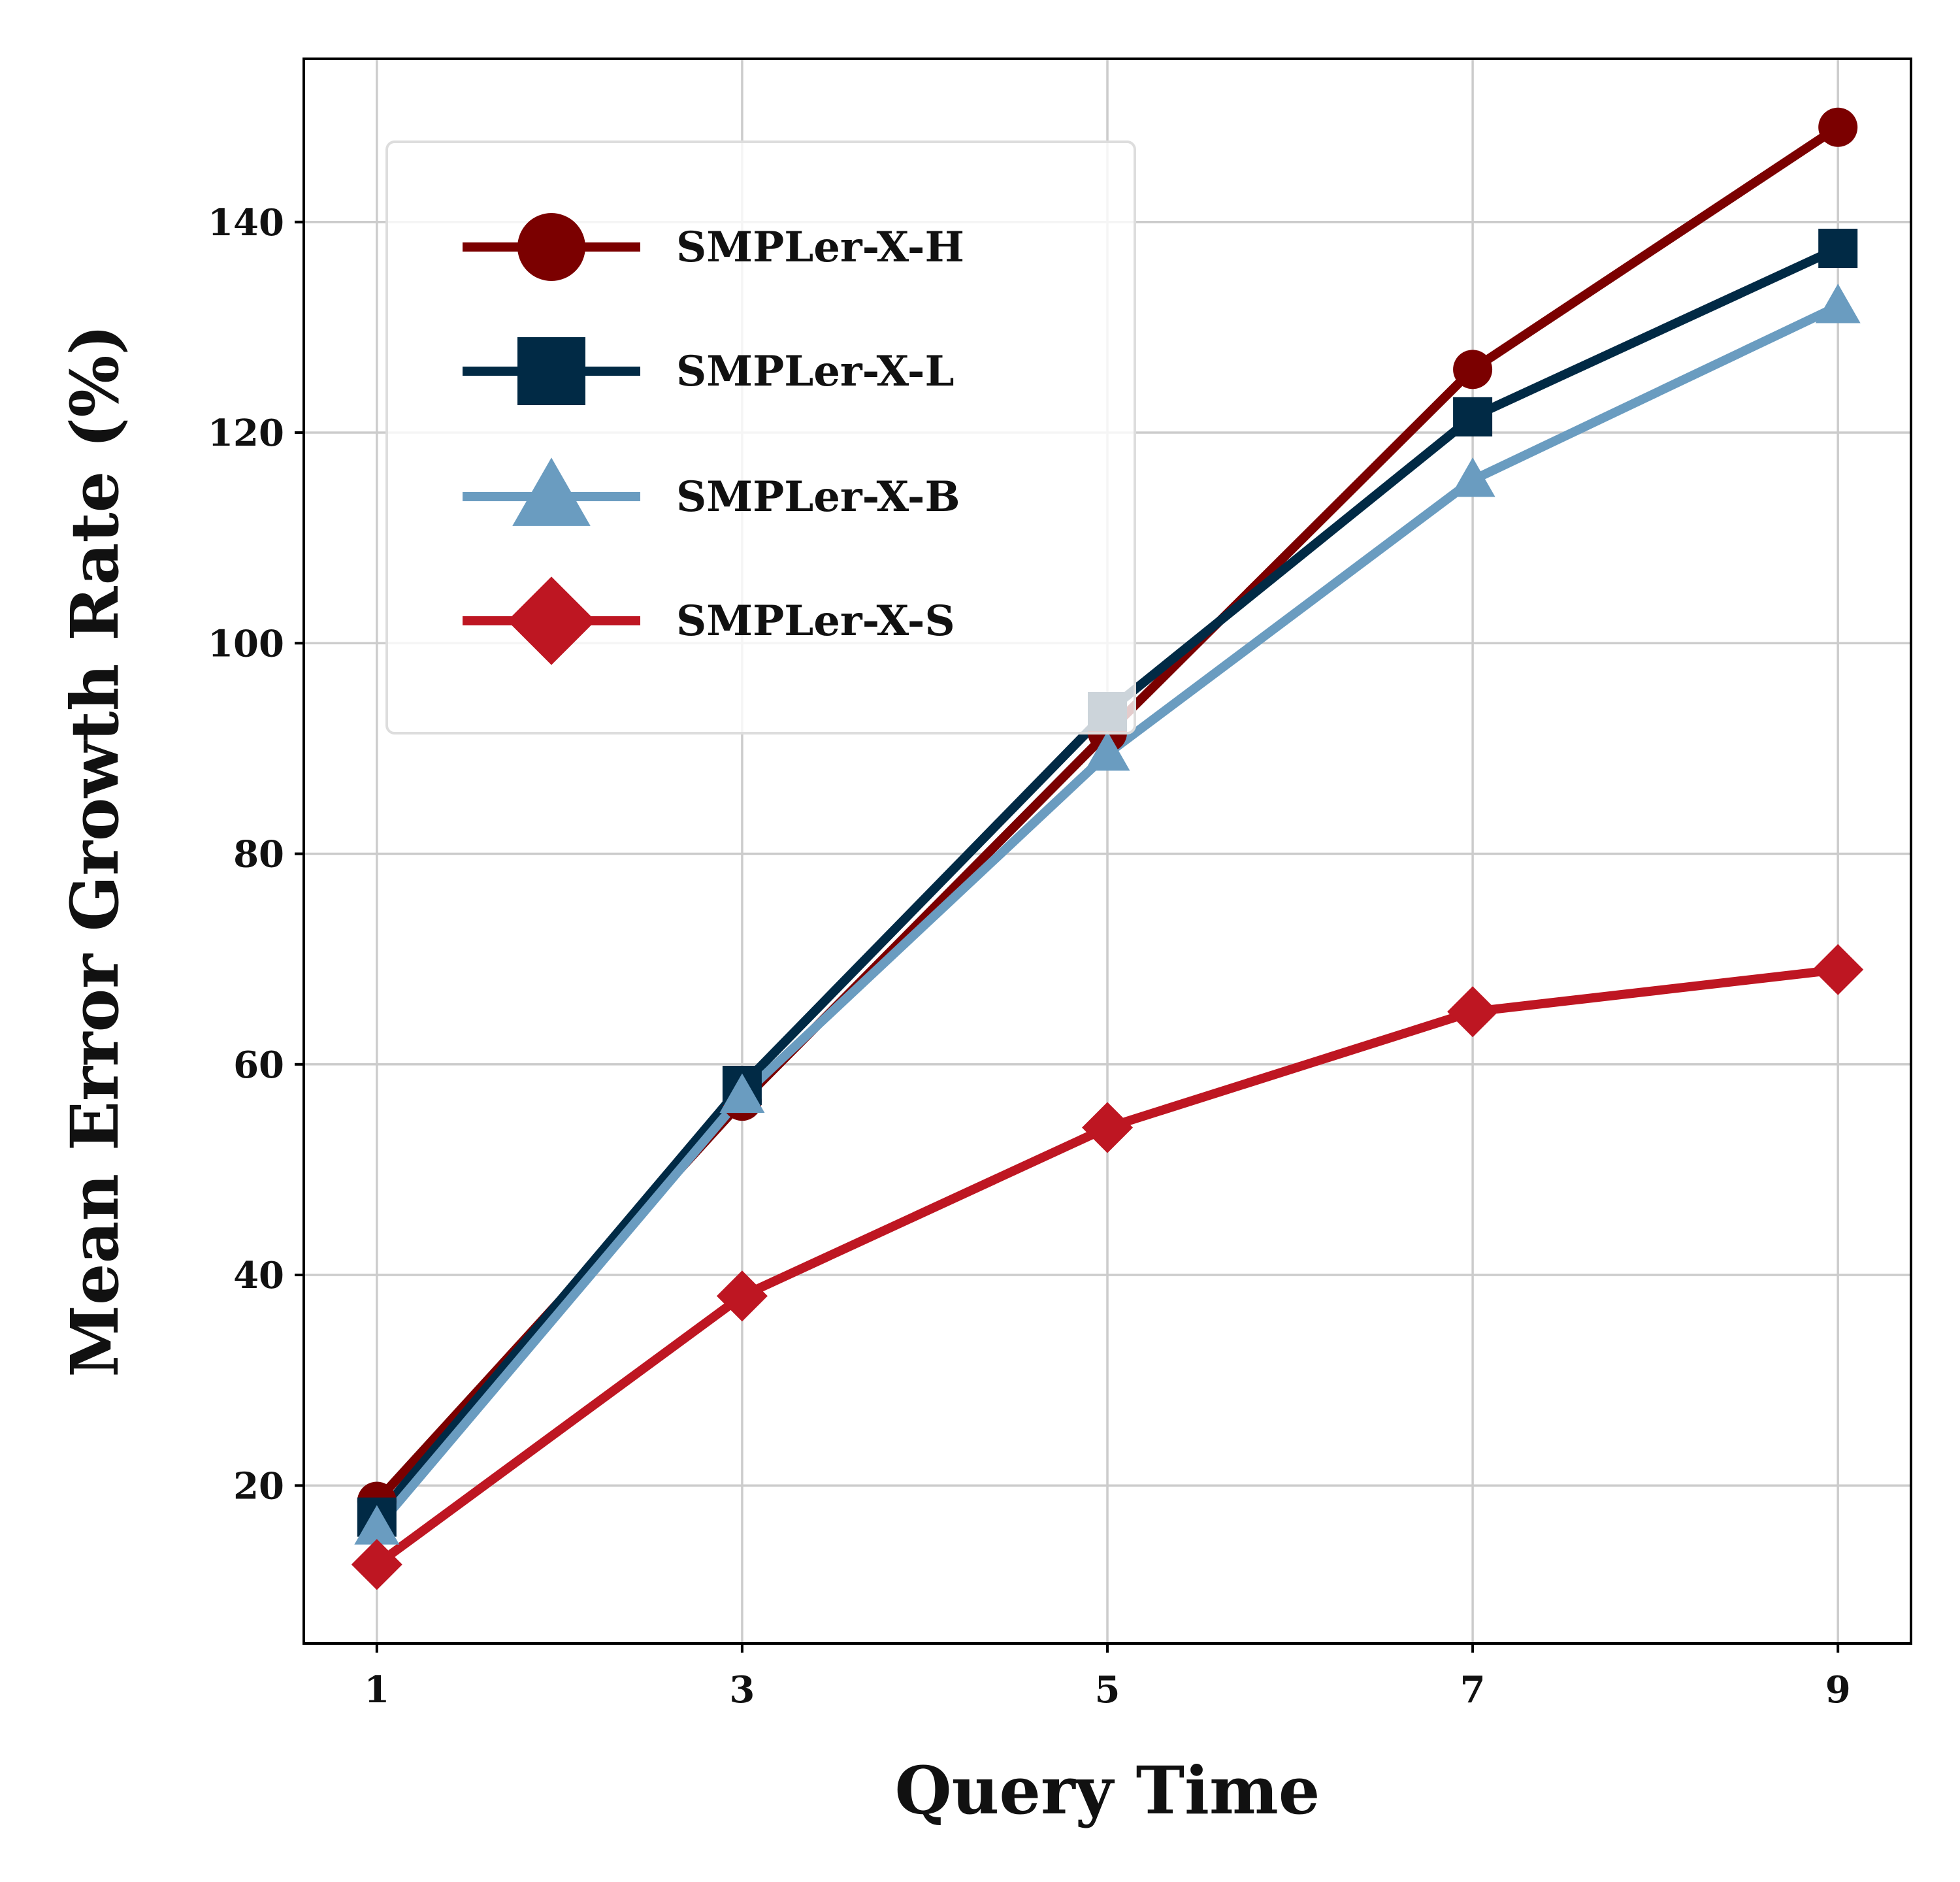 This screenshot has height=1882, width=1960. I want to click on y-axis-ticks: 20 40 60 80 100 120 140, so click(256, 854).